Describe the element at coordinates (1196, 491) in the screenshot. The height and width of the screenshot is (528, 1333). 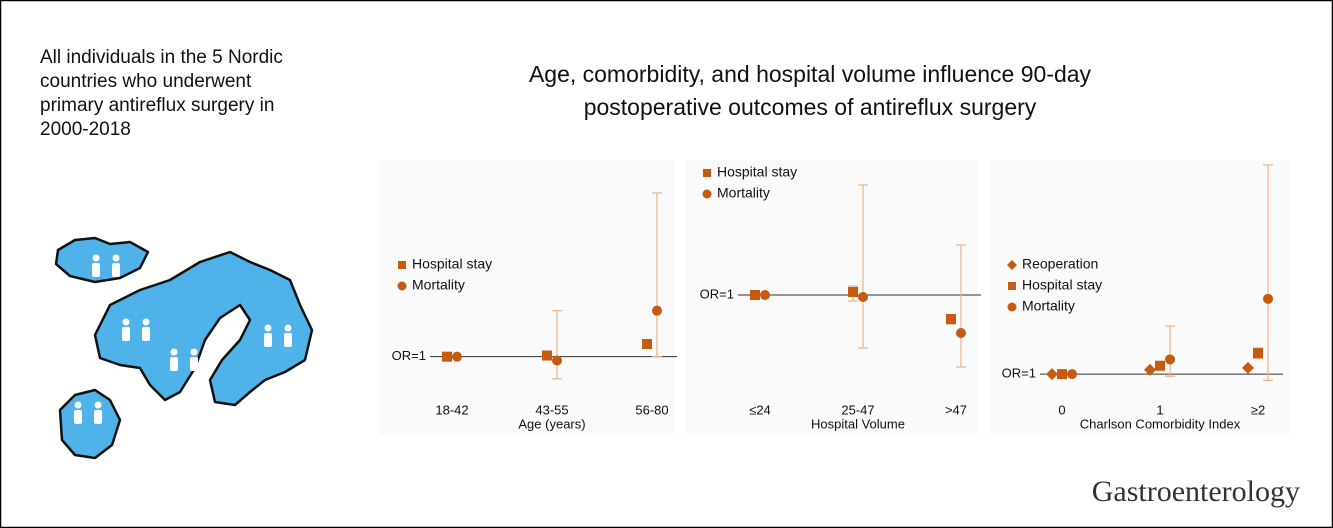
I see `journal-name: Gastroenterology` at that location.